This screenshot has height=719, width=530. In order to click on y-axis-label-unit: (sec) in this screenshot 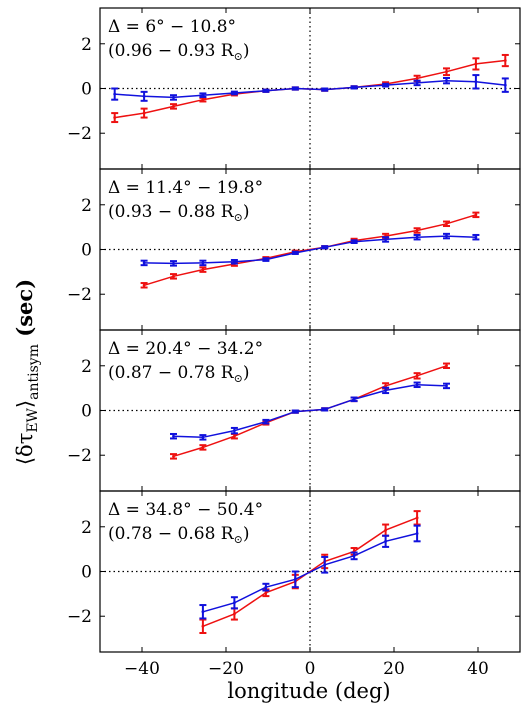, I will do `click(24, 311)`.